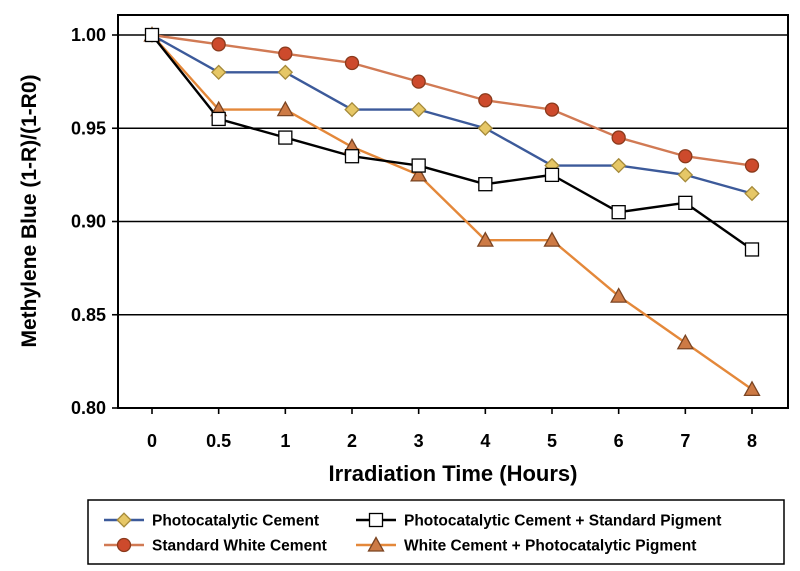 The height and width of the screenshot is (571, 800). Describe the element at coordinates (88, 35) in the screenshot. I see `y-tick-label: 1.00` at that location.